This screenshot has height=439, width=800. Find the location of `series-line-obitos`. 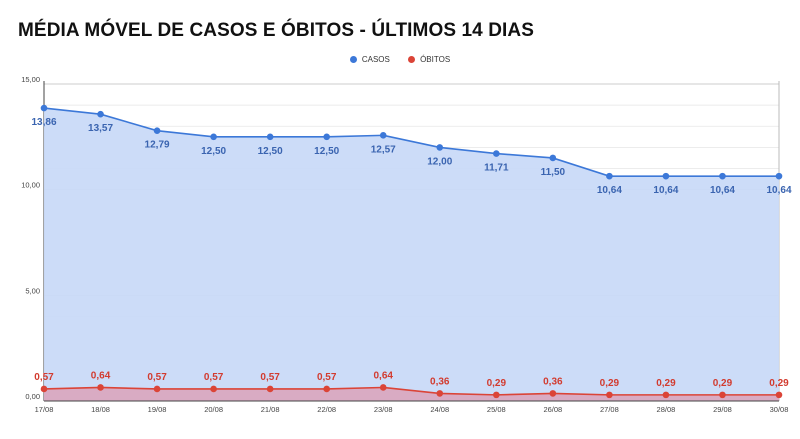

series-line-obitos is located at coordinates (411, 391).